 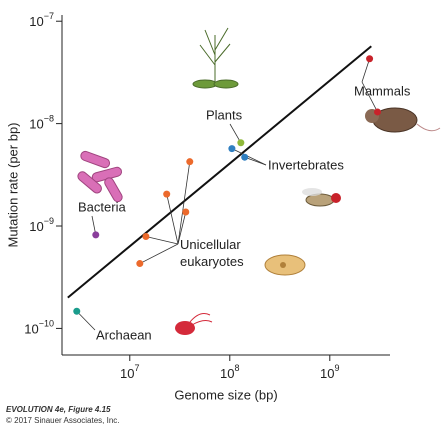 I want to click on annotation: Plants, so click(x=224, y=114).